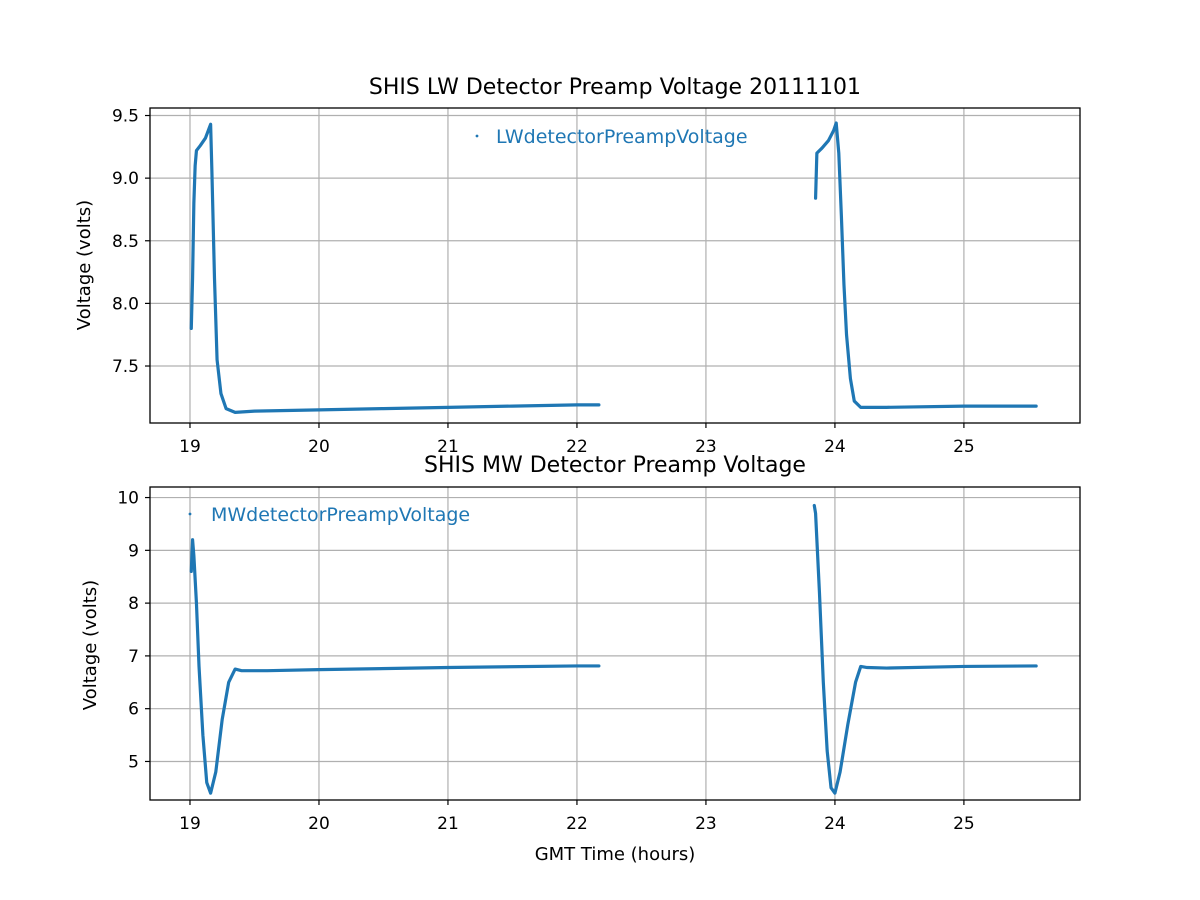 The width and height of the screenshot is (1200, 900). Describe the element at coordinates (615, 465) in the screenshot. I see `bottom-chart-title: SHIS MW Detector Preamp Voltage` at that location.